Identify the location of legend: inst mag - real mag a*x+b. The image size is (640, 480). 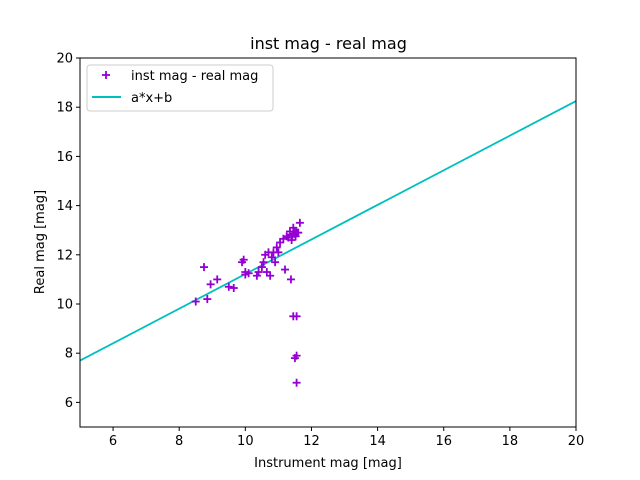
(180, 88).